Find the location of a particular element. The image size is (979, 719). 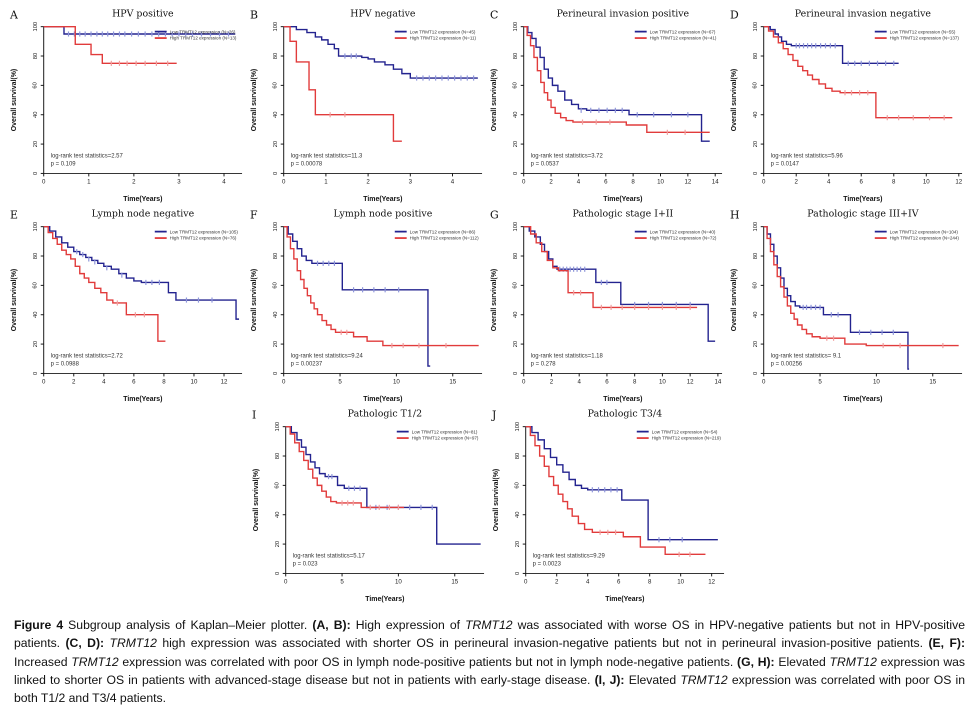

logrank-statistic: log-rank test statistics=9.29 is located at coordinates (568, 557).